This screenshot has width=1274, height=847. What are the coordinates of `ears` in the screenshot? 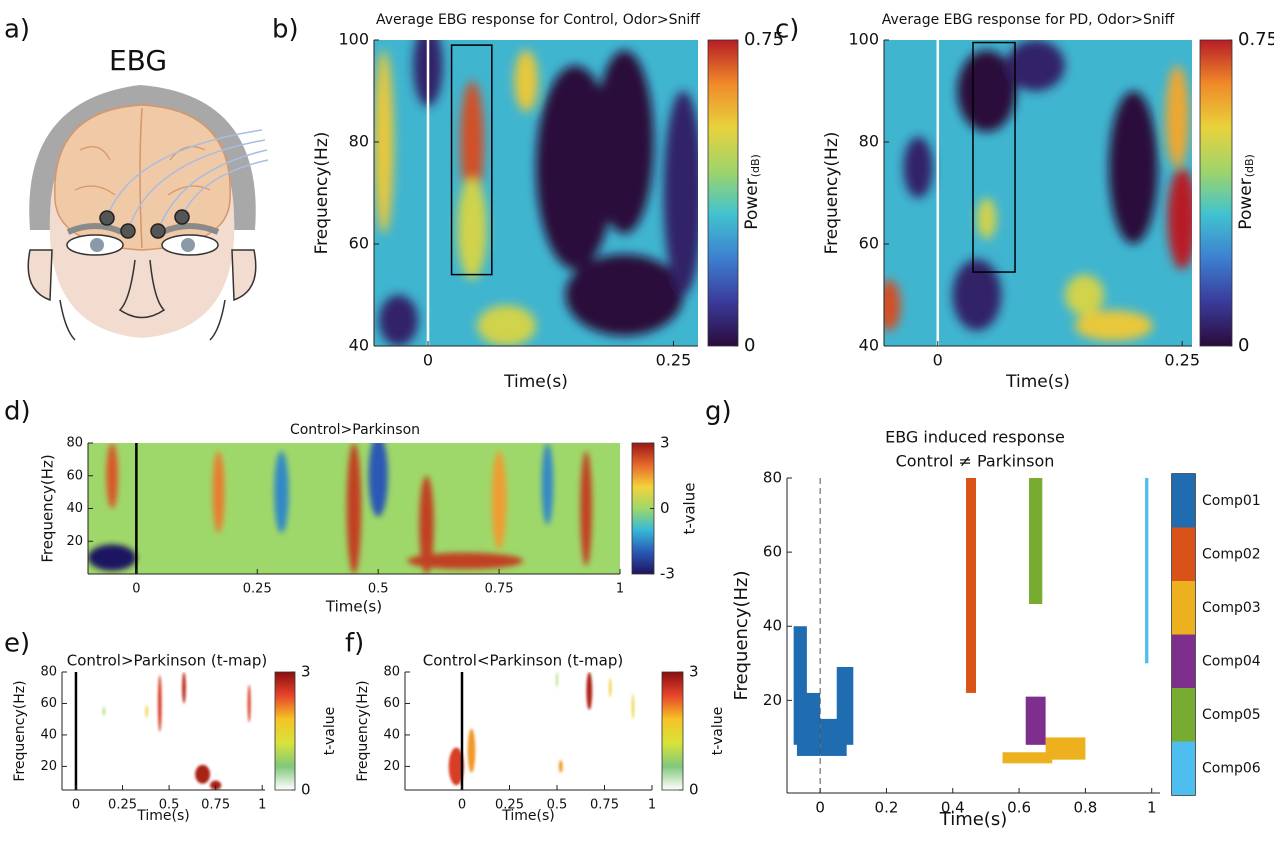 It's located at (142, 275).